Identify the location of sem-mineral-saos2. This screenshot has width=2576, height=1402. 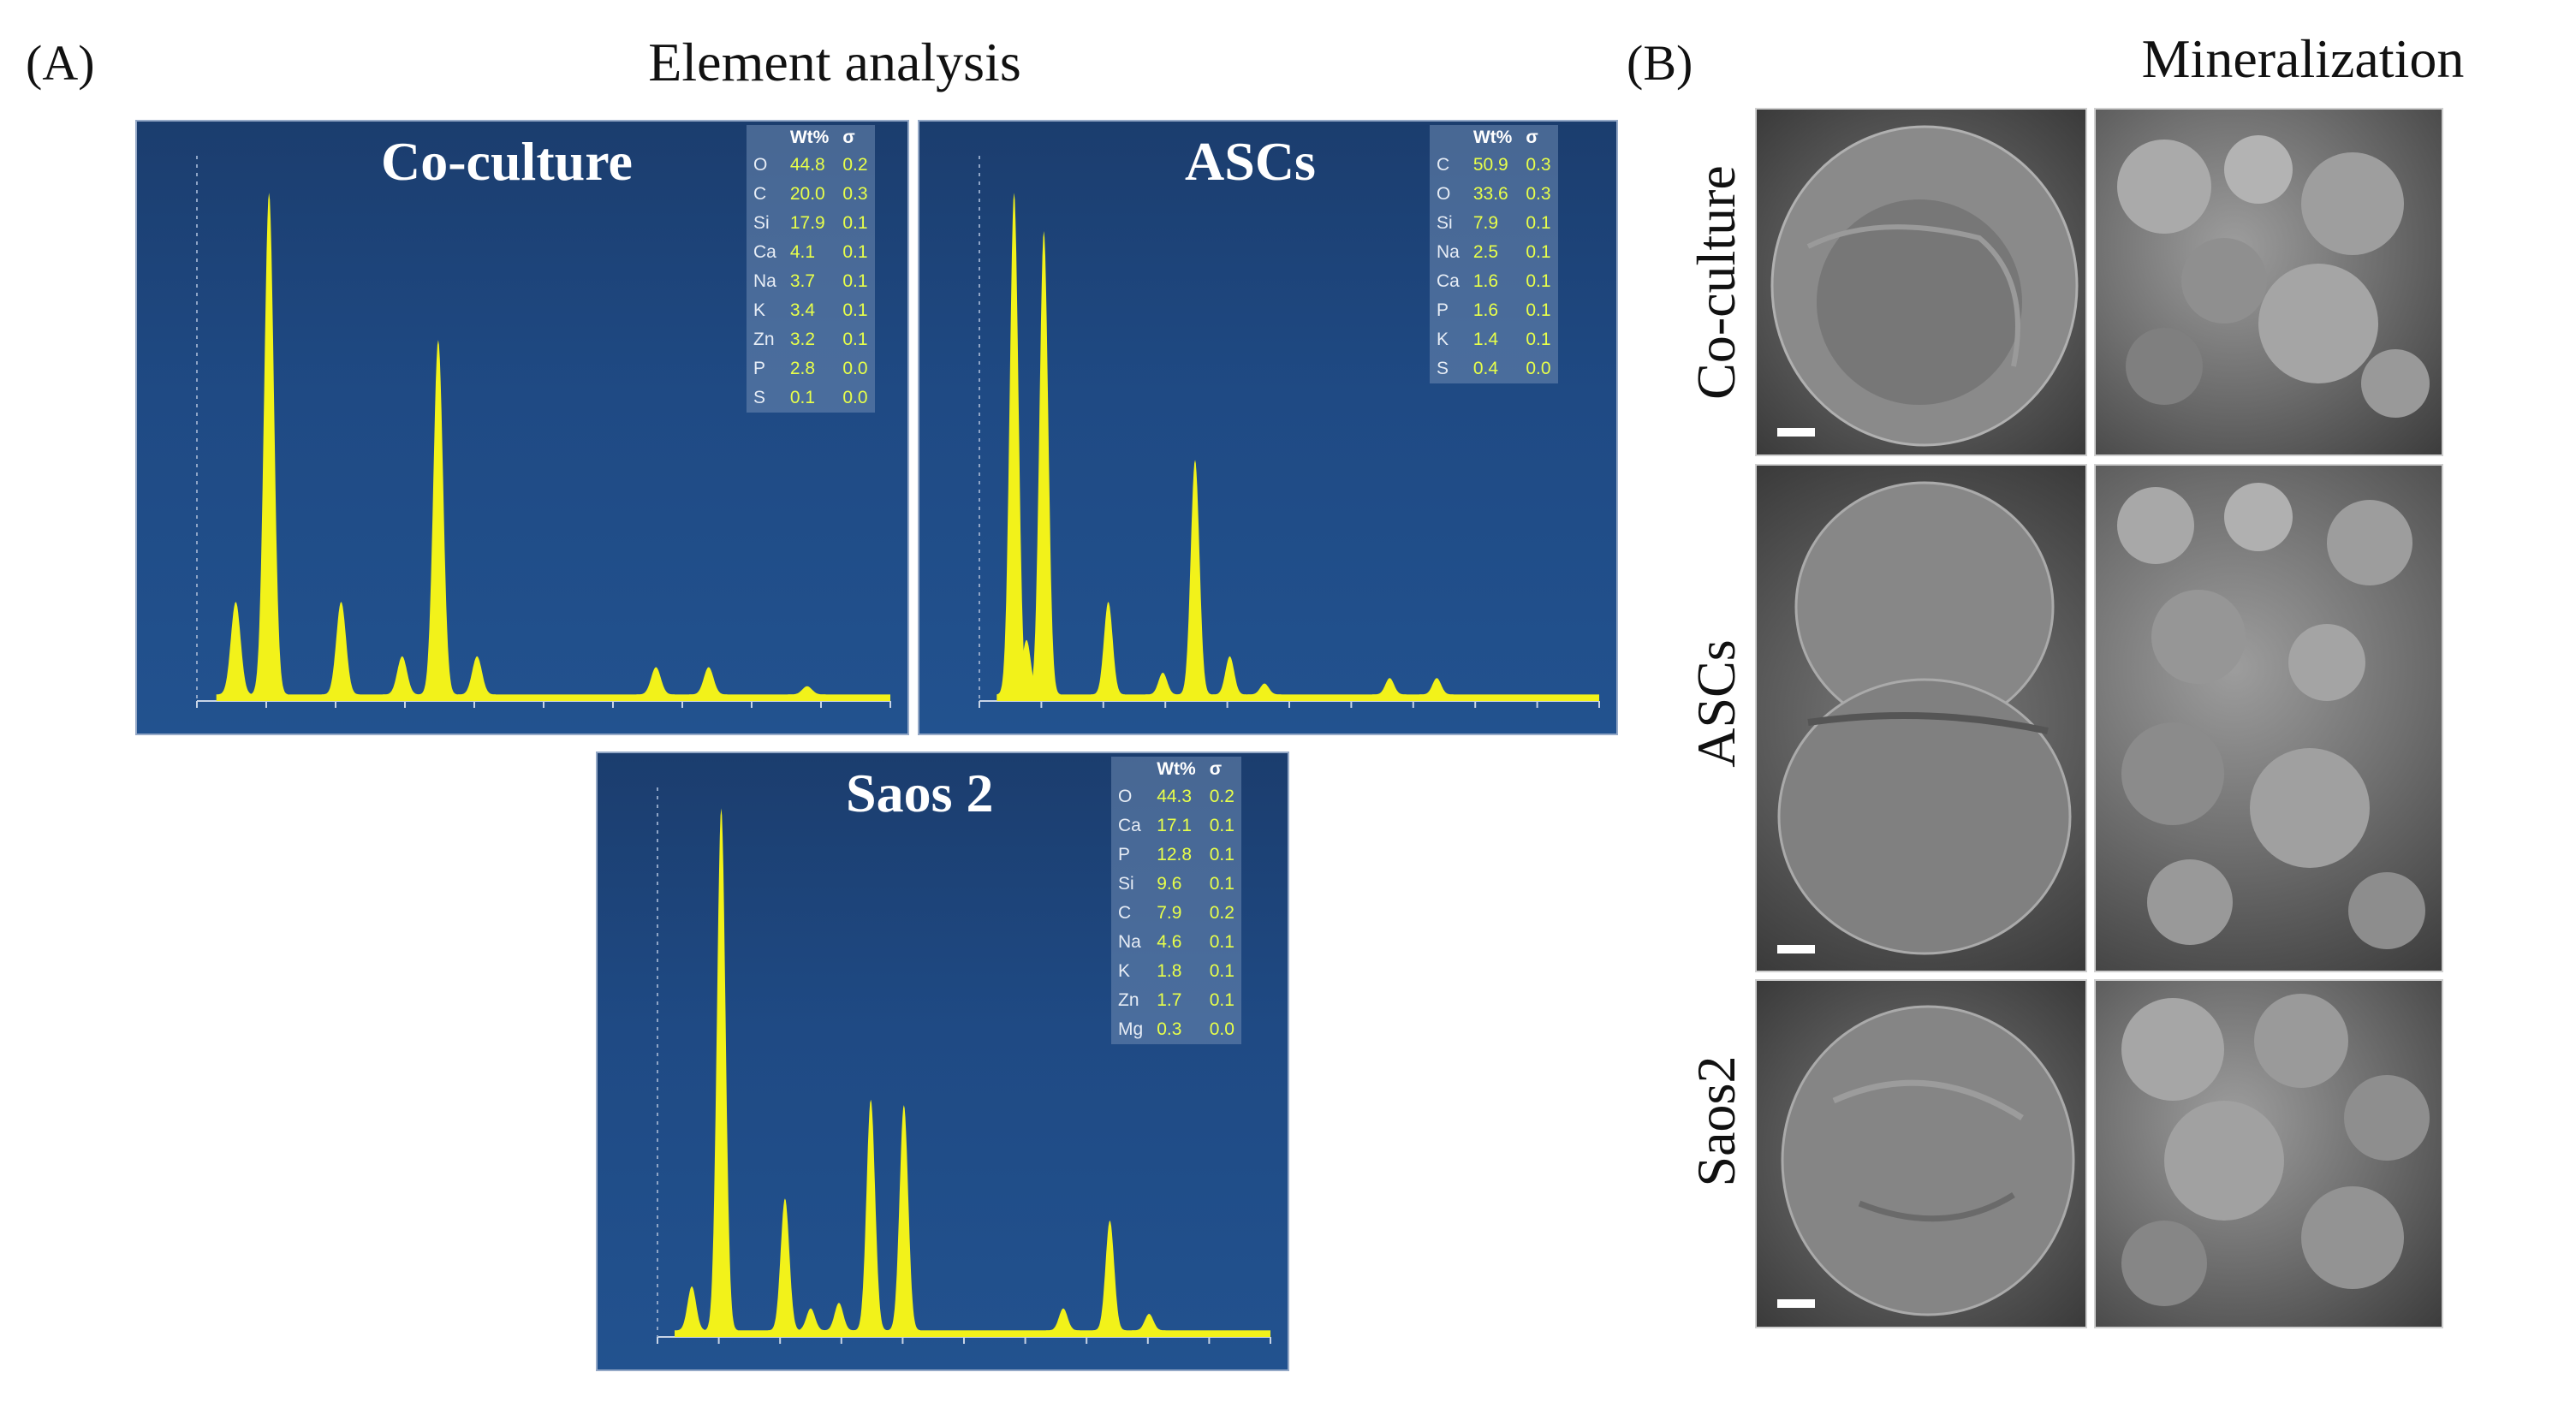
(2268, 1153).